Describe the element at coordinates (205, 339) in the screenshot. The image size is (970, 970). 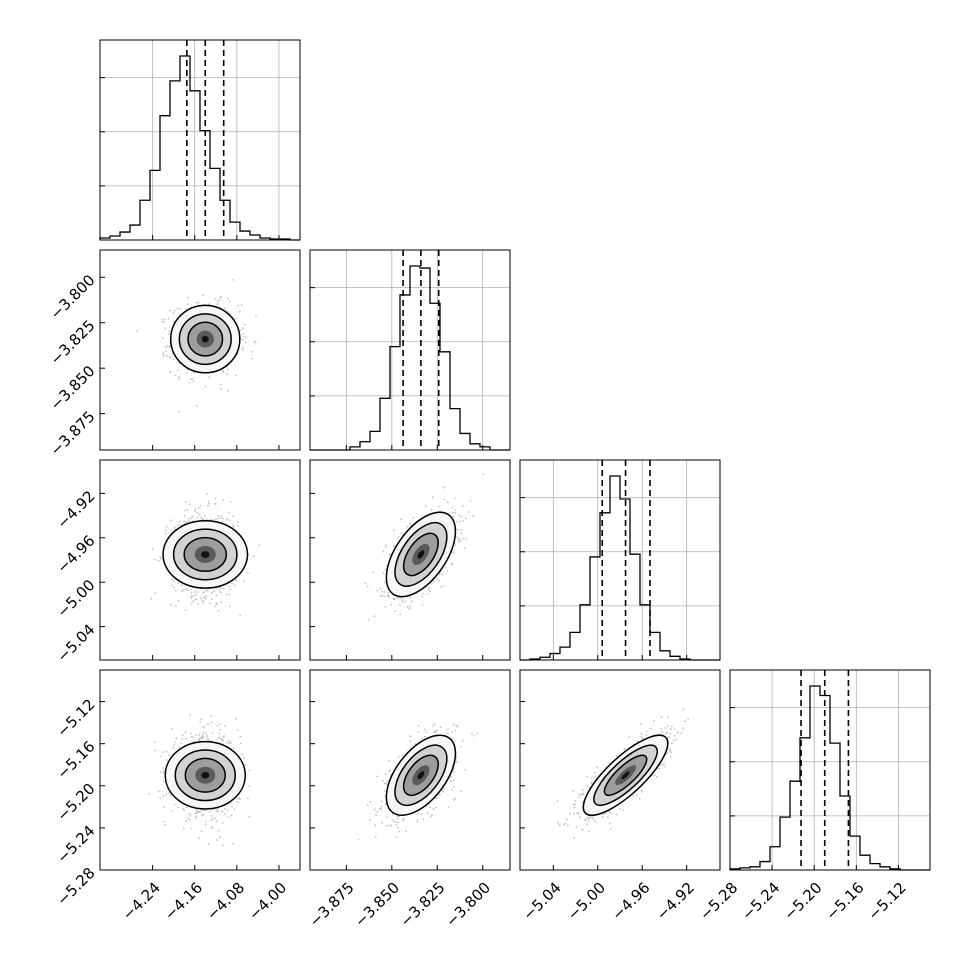
I see `density-contour` at that location.